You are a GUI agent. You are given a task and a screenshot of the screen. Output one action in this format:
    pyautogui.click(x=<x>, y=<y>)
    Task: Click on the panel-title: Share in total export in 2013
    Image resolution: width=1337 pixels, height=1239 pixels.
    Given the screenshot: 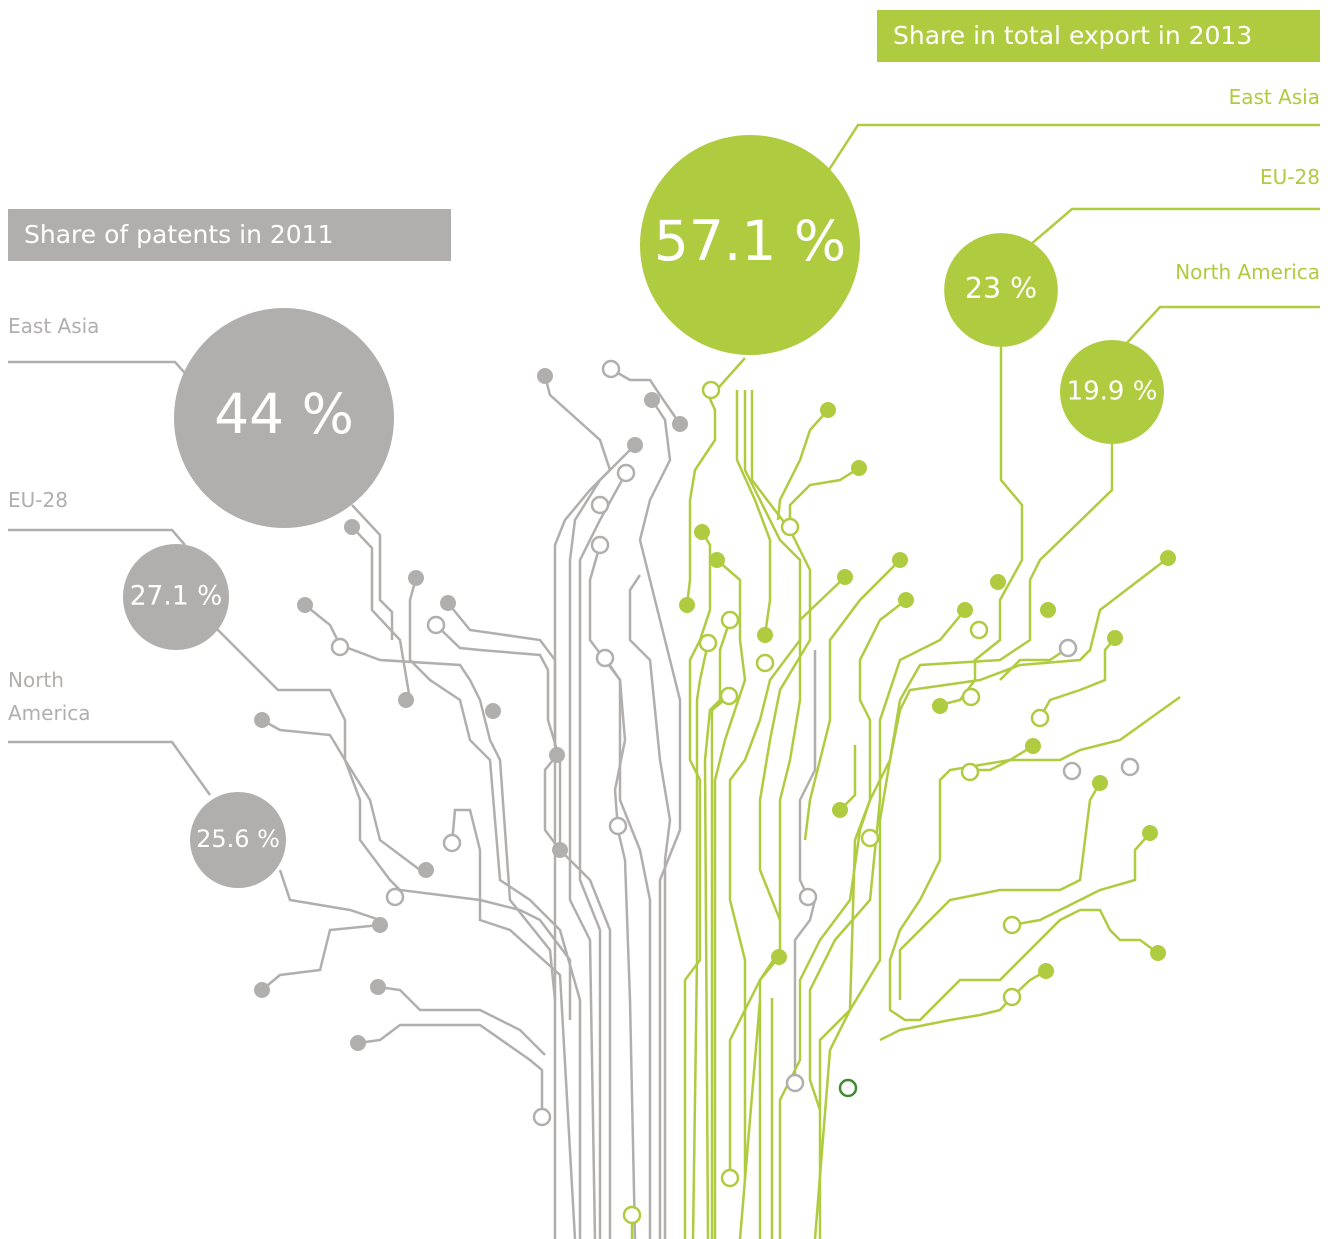 What is the action you would take?
    pyautogui.click(x=1098, y=36)
    